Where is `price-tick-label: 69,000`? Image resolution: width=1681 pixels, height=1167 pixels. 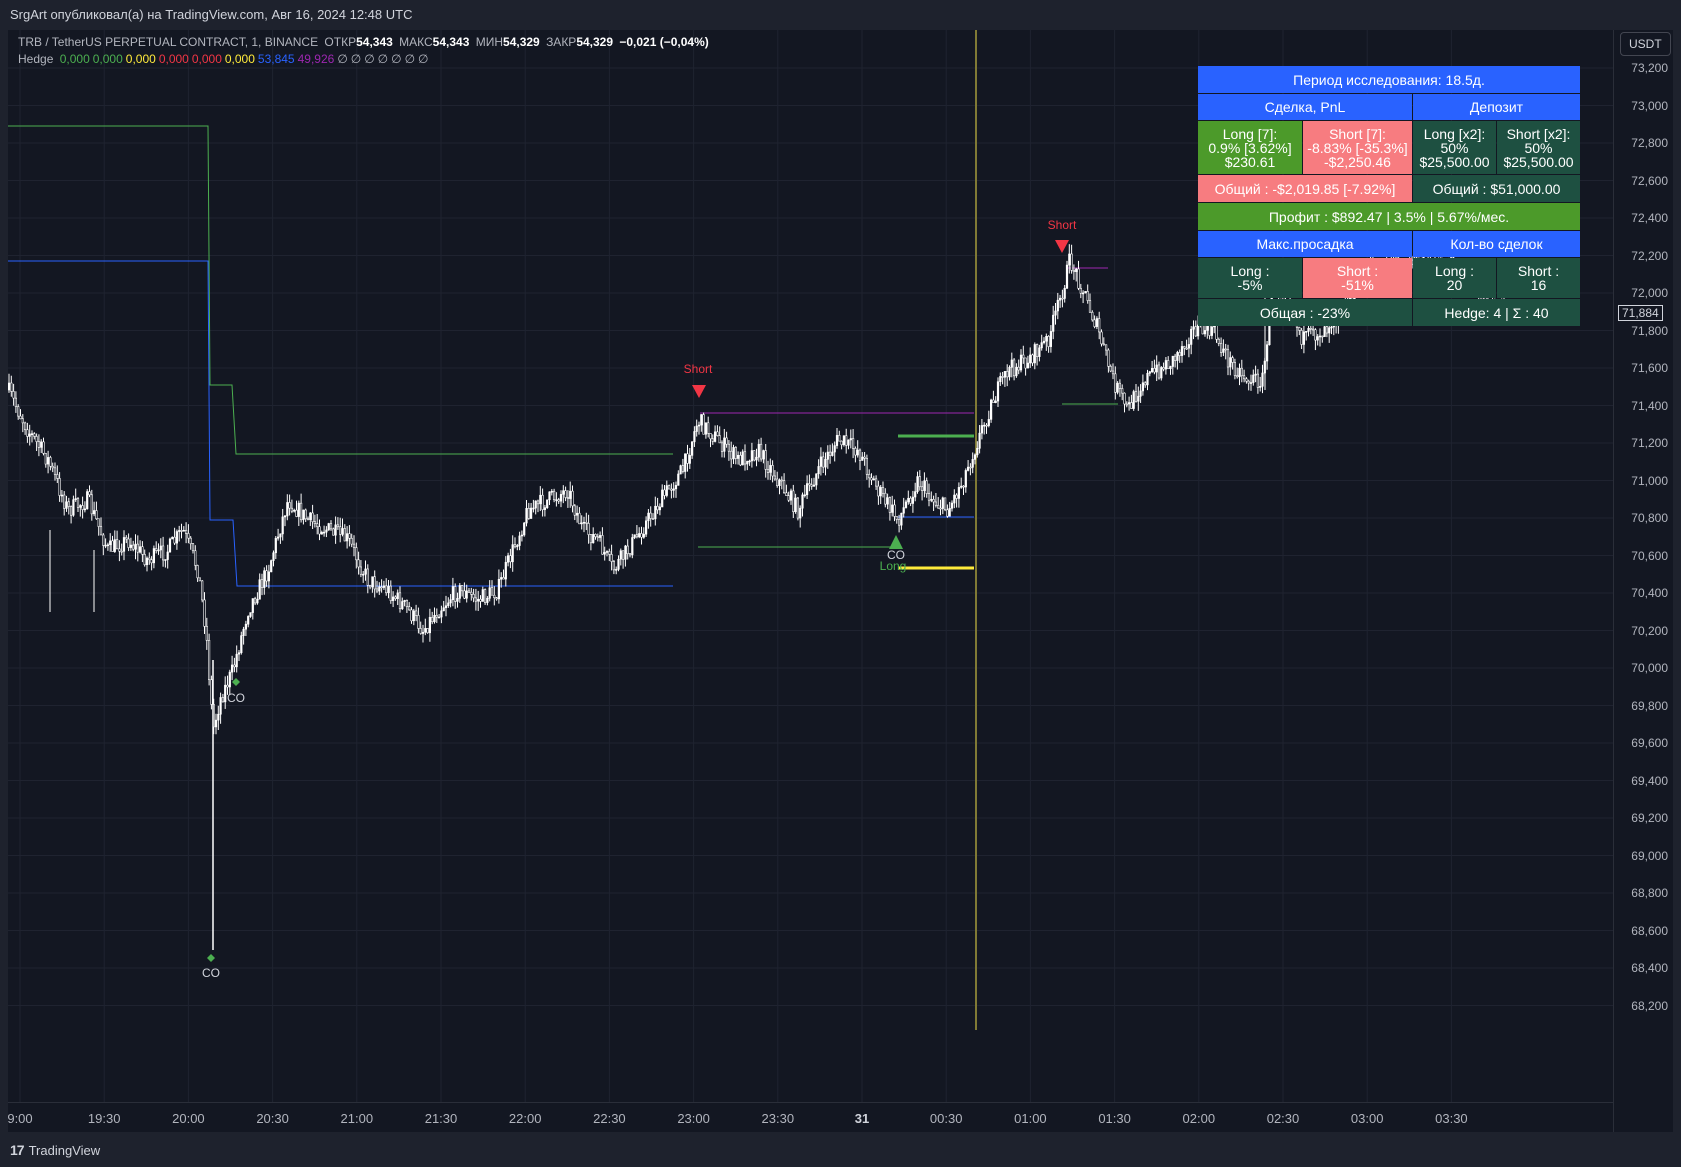 price-tick-label: 69,000 is located at coordinates (1649, 855).